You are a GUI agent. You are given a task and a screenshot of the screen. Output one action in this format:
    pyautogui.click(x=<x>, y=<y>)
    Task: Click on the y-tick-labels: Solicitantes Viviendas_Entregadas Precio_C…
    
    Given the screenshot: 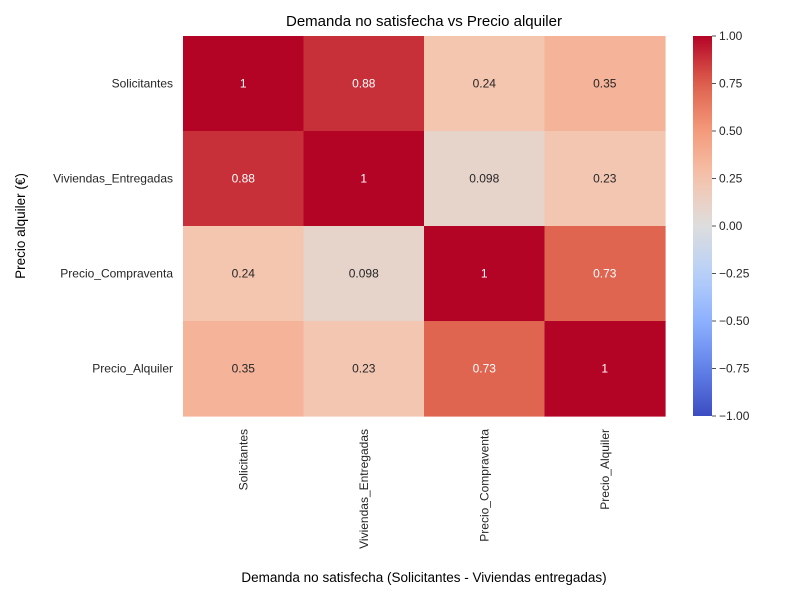 What is the action you would take?
    pyautogui.click(x=113, y=226)
    